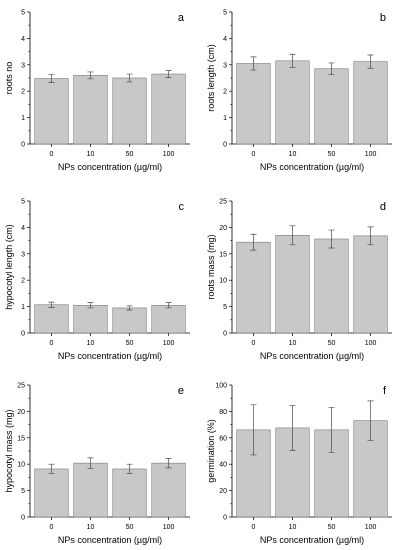 This screenshot has height=550, width=407. I want to click on y-tick-label: 60, so click(223, 438).